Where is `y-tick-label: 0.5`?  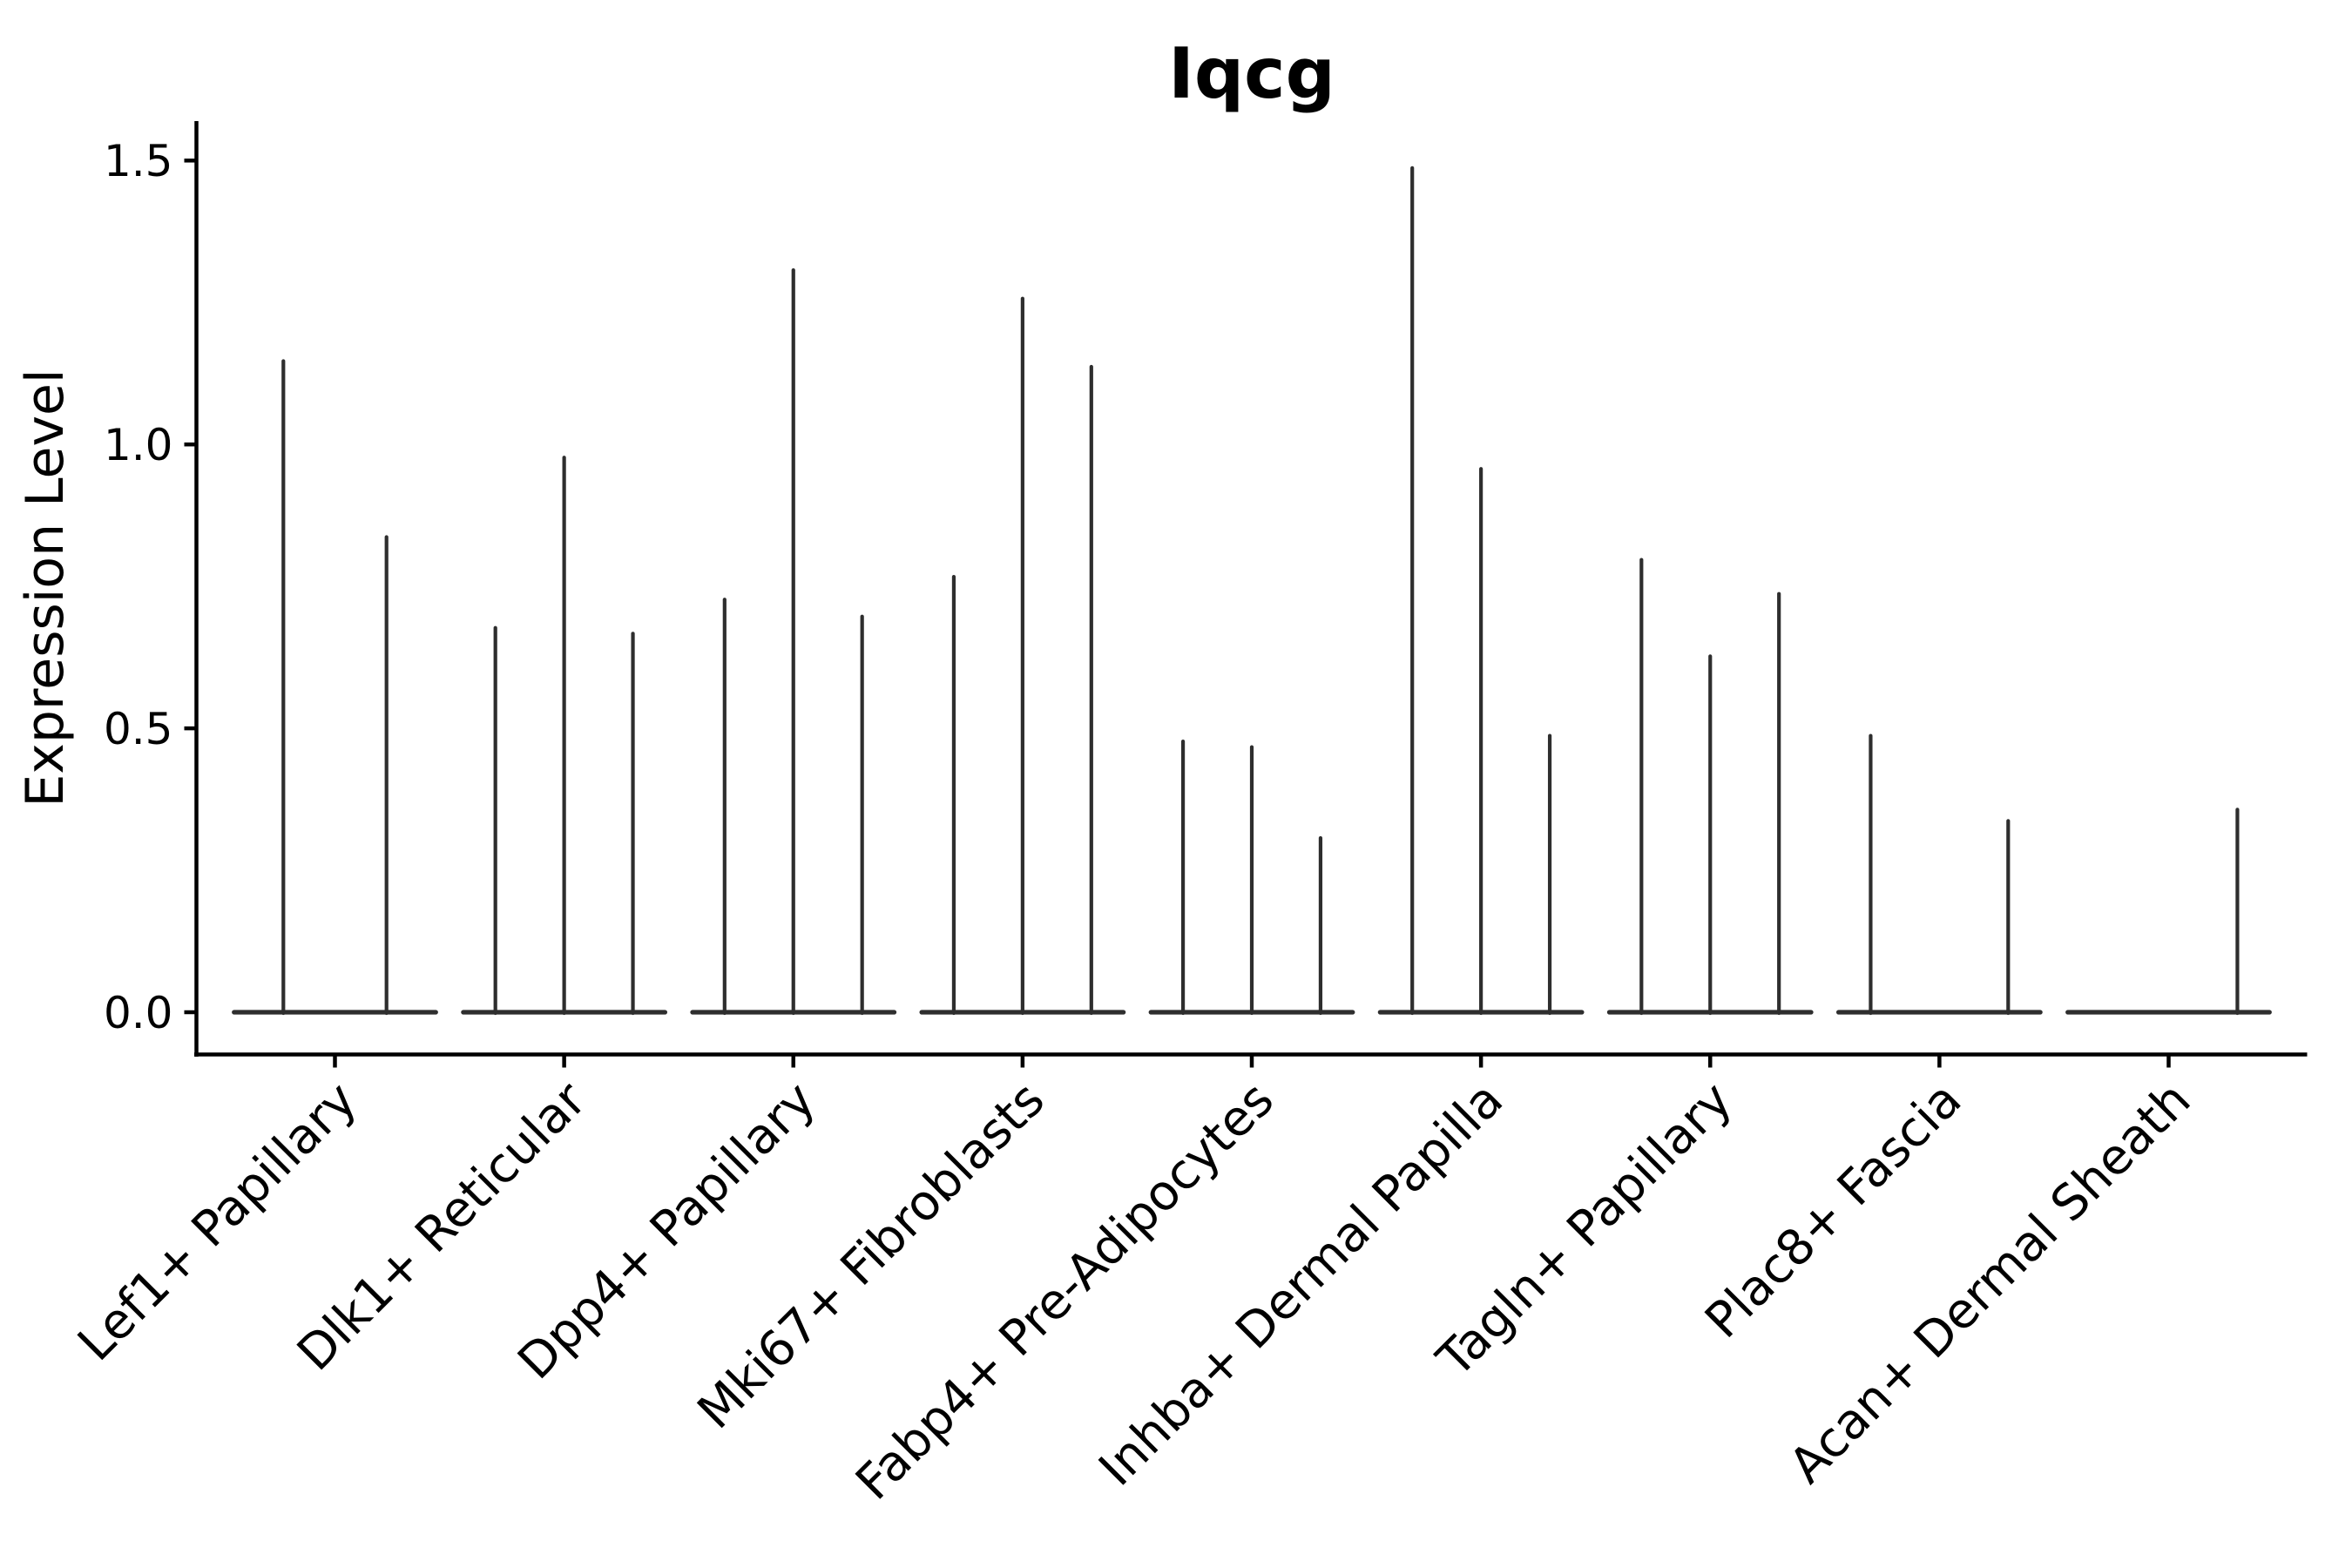
y-tick-label: 0.5 is located at coordinates (138, 729).